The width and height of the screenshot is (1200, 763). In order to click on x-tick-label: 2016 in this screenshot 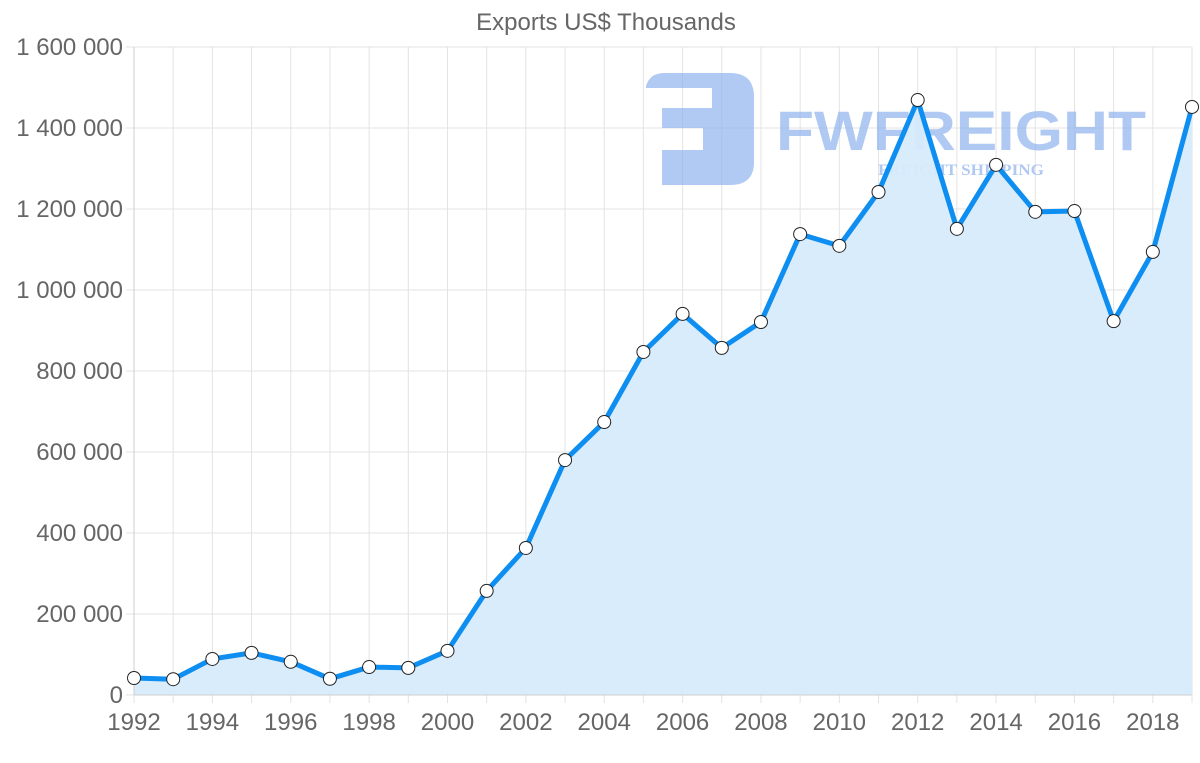, I will do `click(1074, 722)`.